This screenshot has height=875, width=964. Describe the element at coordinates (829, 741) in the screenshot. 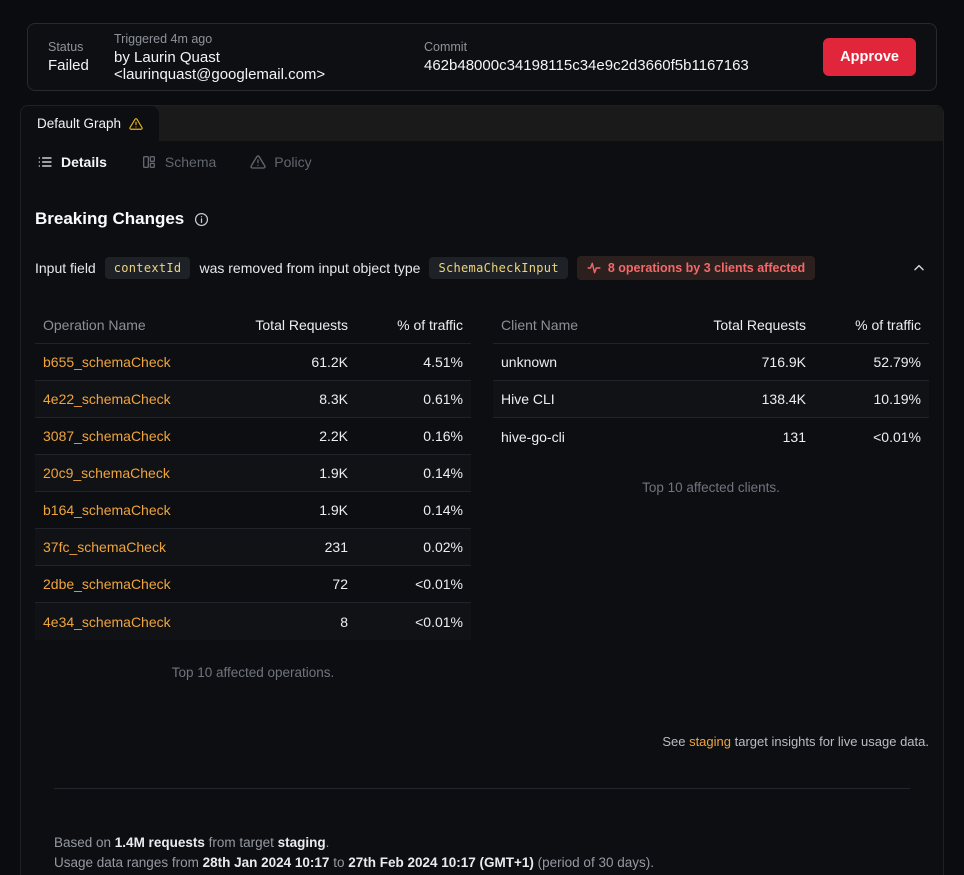

I see `insights-note-suffix: target insights for live usage data.` at that location.